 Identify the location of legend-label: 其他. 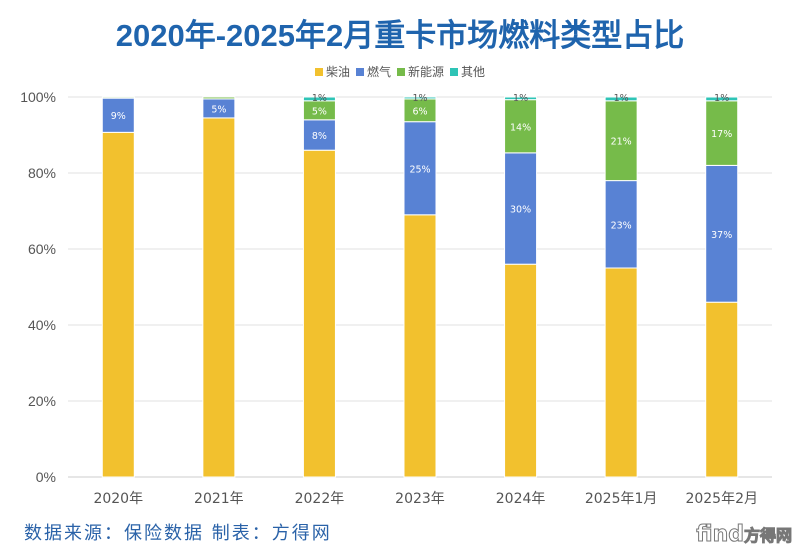
(473, 72).